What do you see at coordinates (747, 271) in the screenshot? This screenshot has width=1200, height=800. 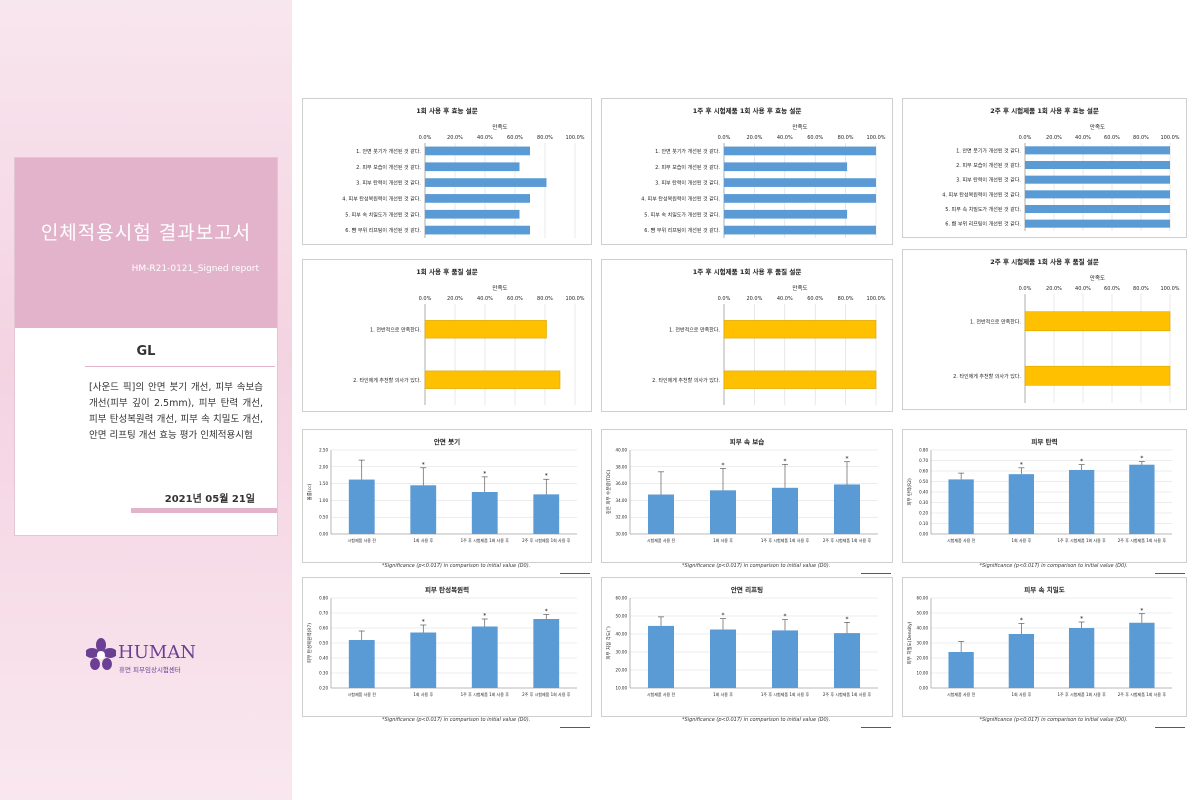 I see `chart-title: 1주 후 시험제품 1회 사용 후 품질 설문` at bounding box center [747, 271].